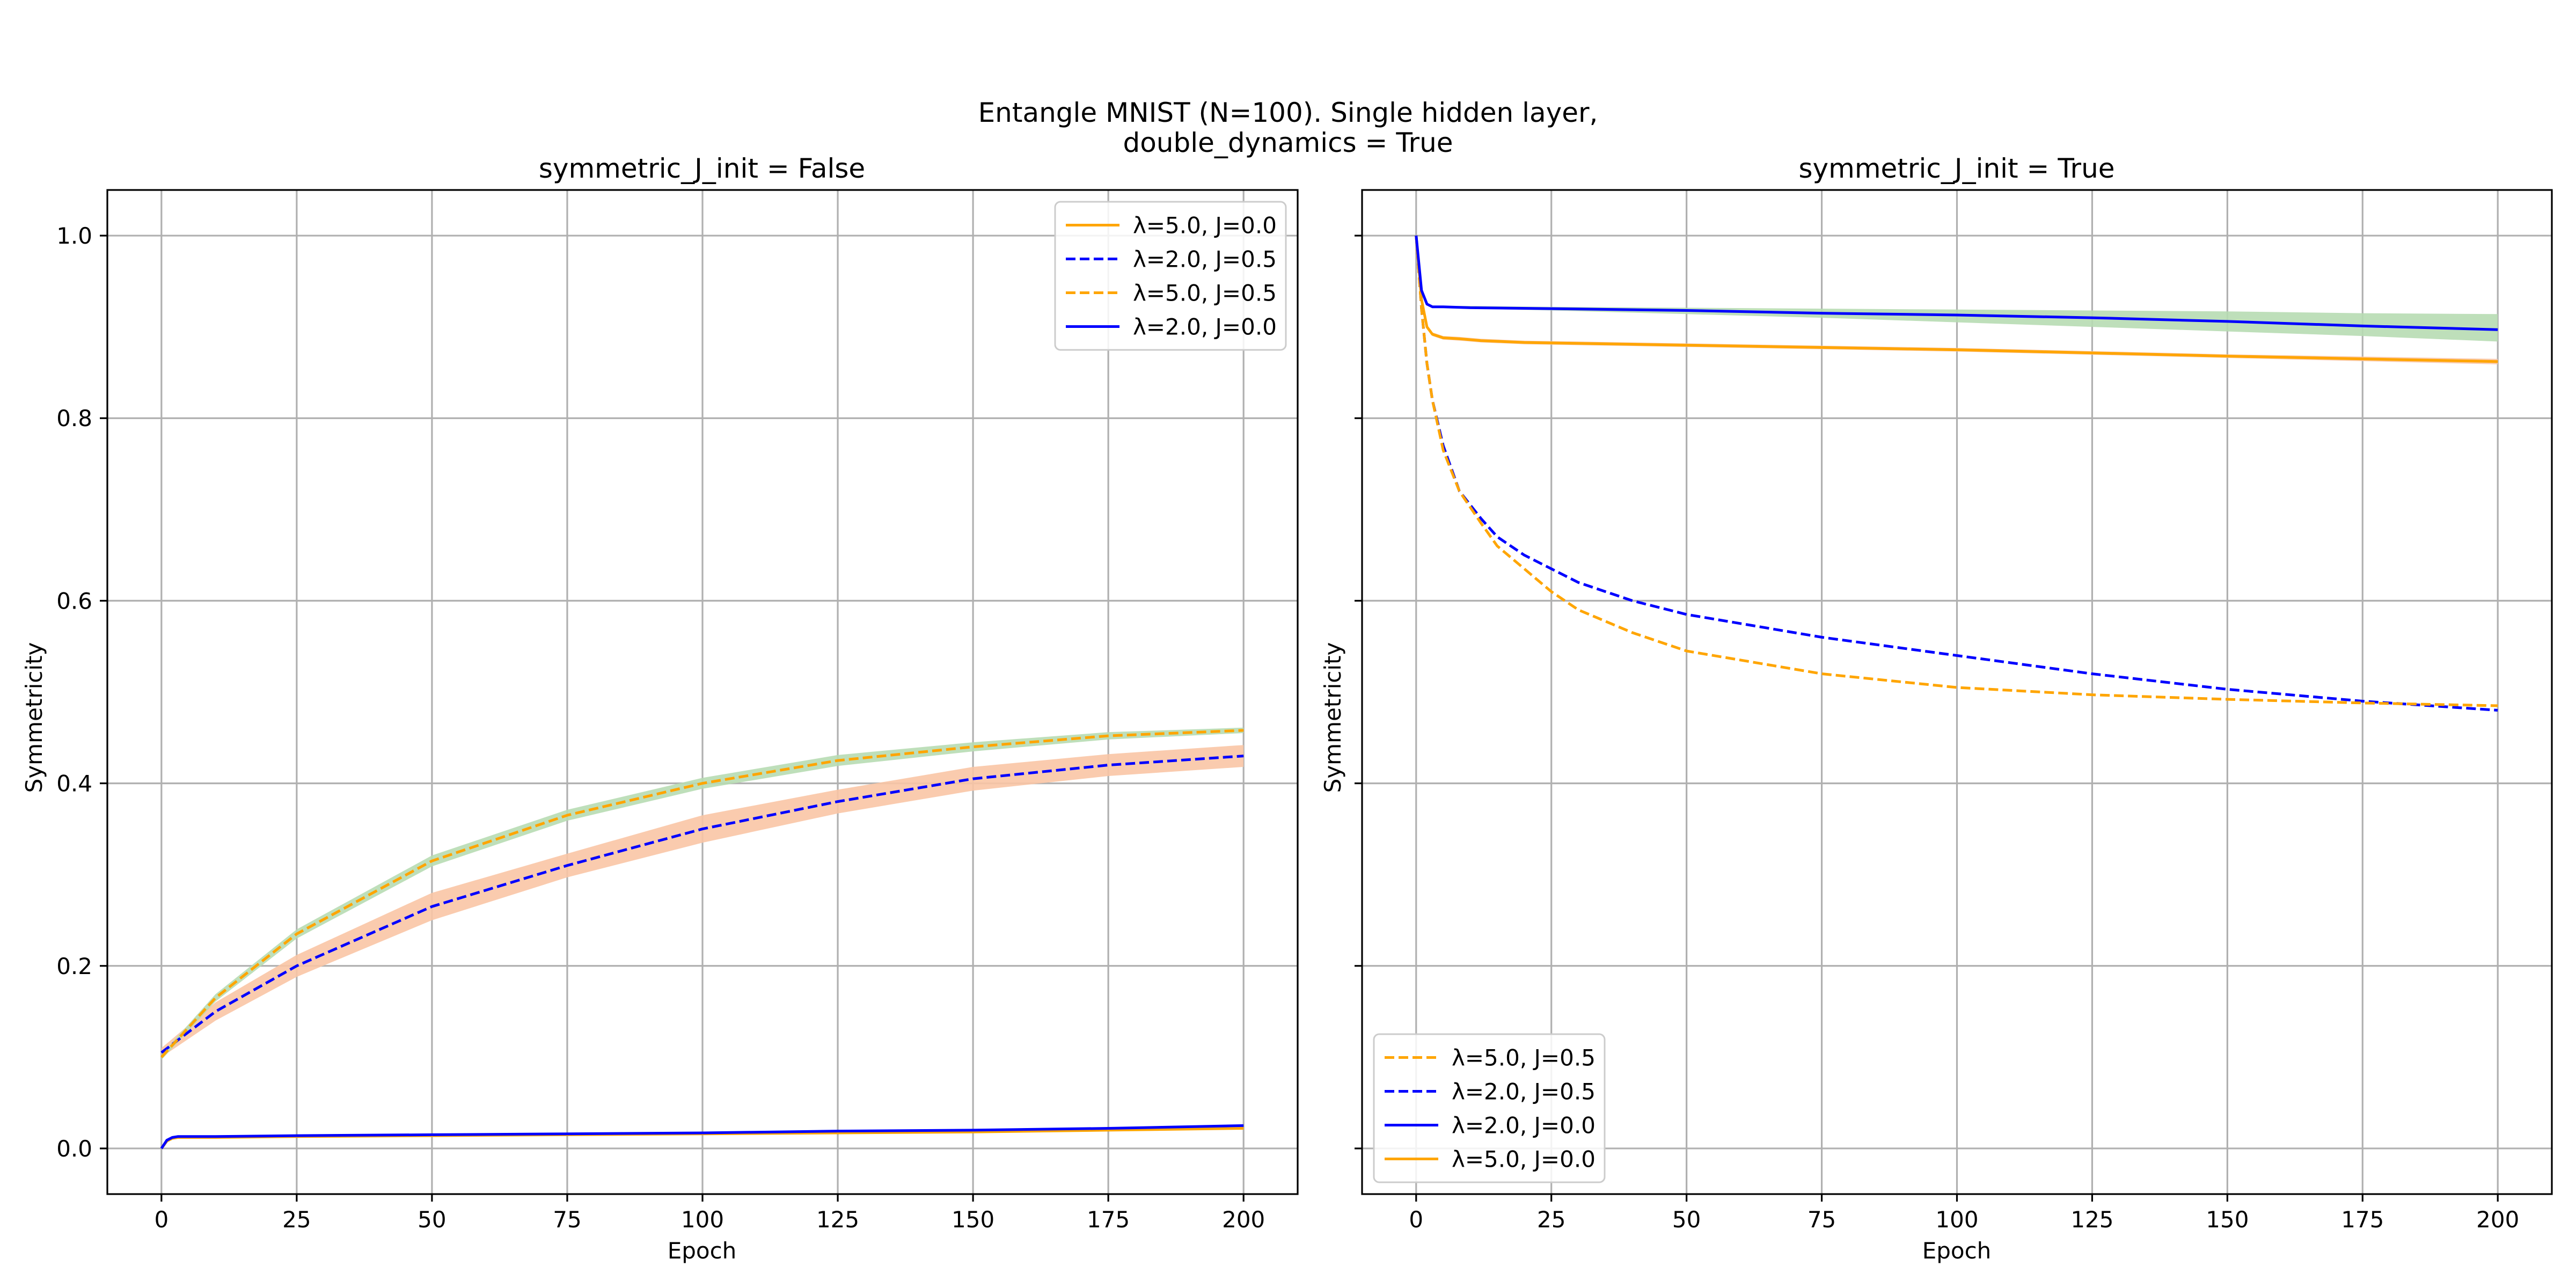  Describe the element at coordinates (1416, 1219) in the screenshot. I see `right-subplot-xtick-label: 0` at that location.